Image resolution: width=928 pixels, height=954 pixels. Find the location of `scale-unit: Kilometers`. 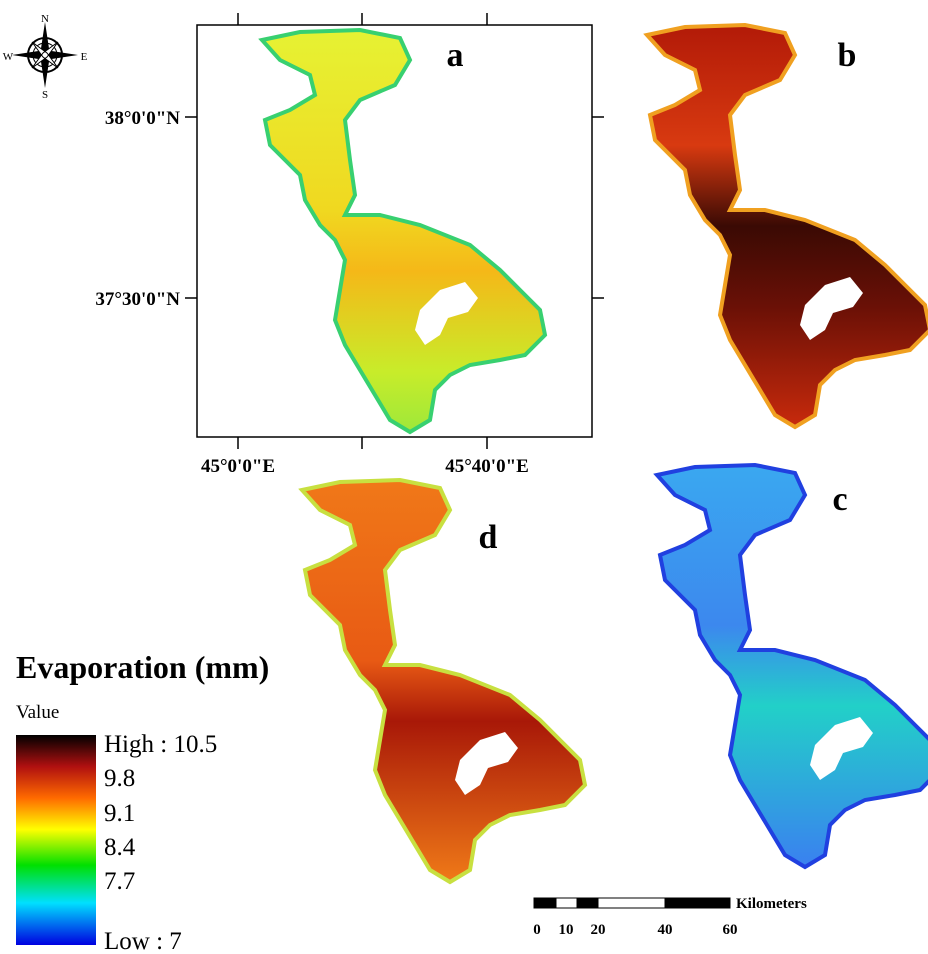

scale-unit: Kilometers is located at coordinates (771, 904).